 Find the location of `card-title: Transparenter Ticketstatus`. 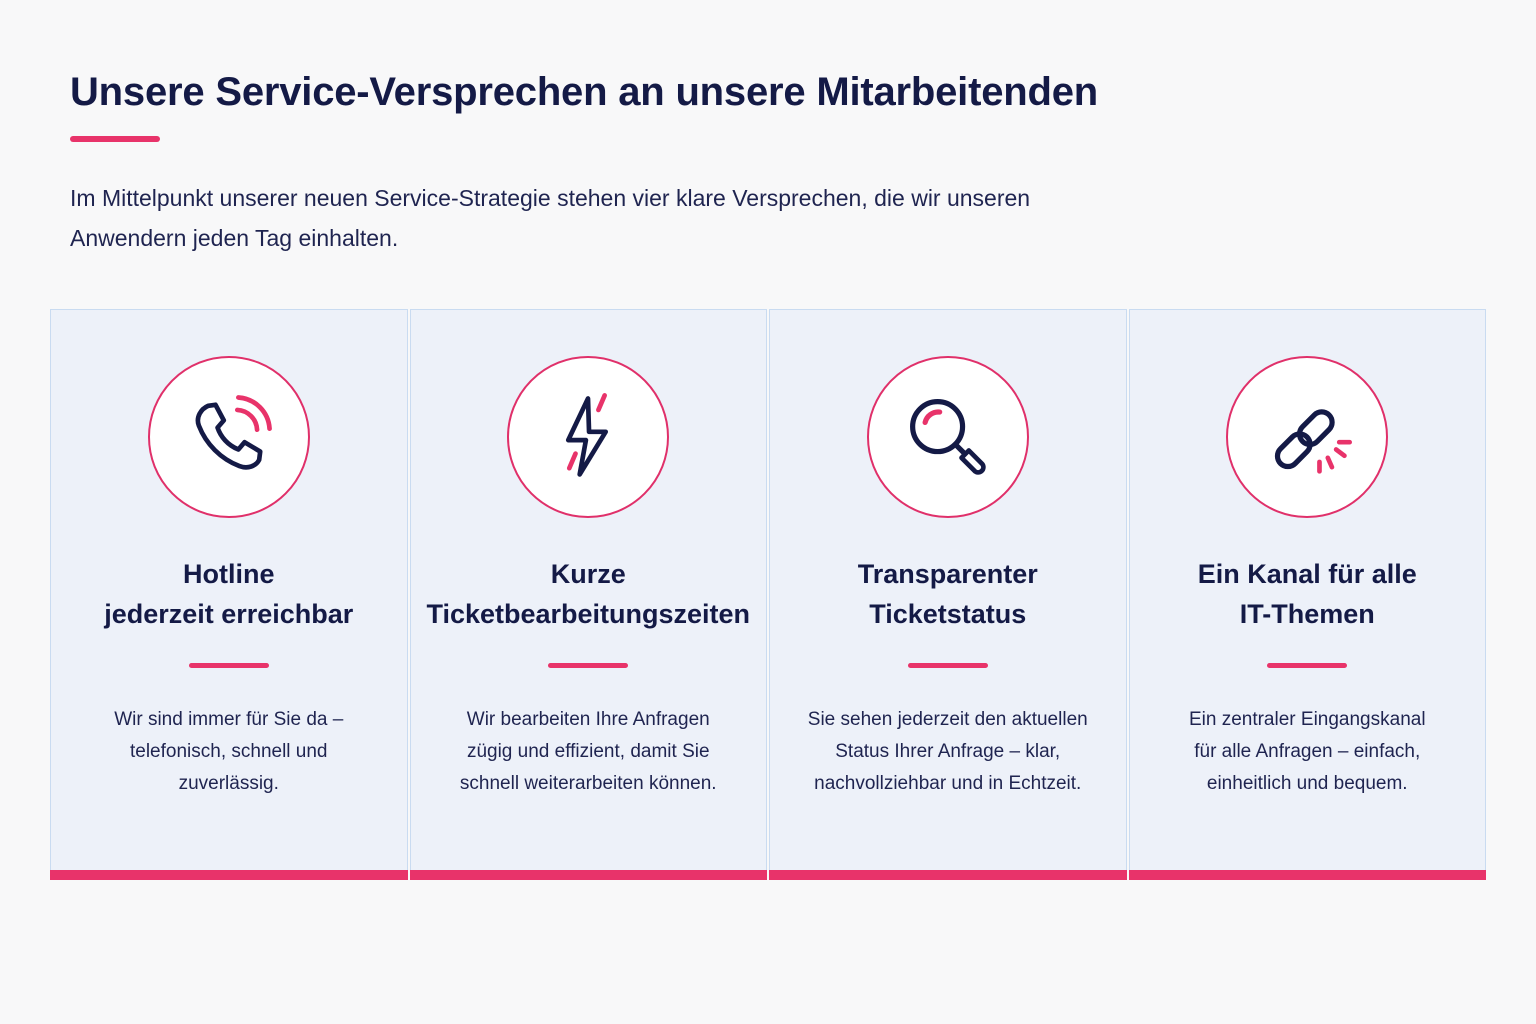

card-title: Transparenter Ticketstatus is located at coordinates (947, 594).